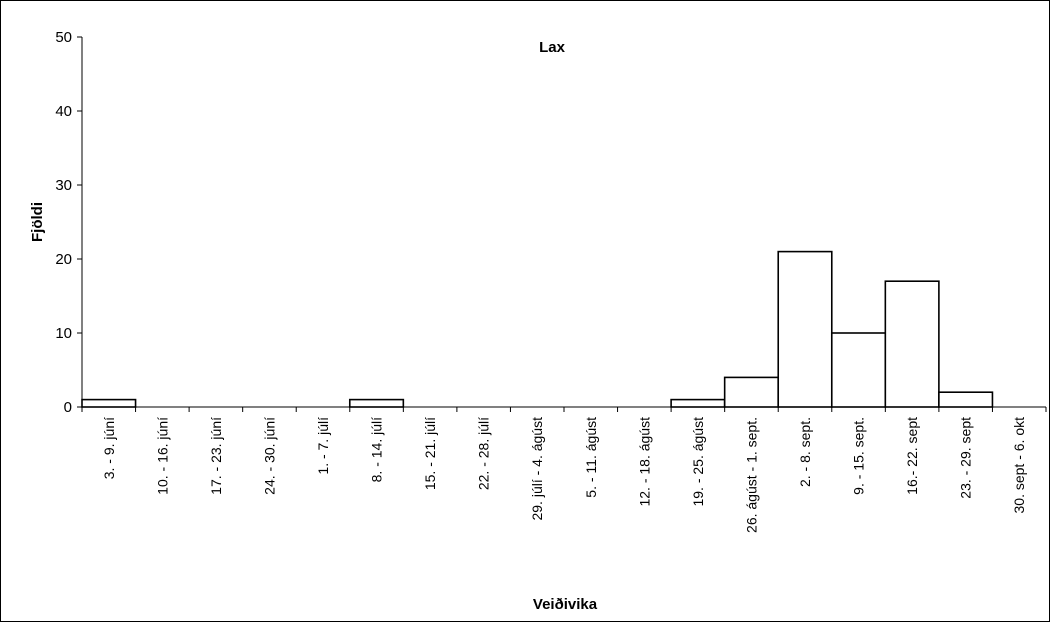 The width and height of the screenshot is (1050, 622). I want to click on x-tick-label: 1. - 7. júlí, so click(323, 446).